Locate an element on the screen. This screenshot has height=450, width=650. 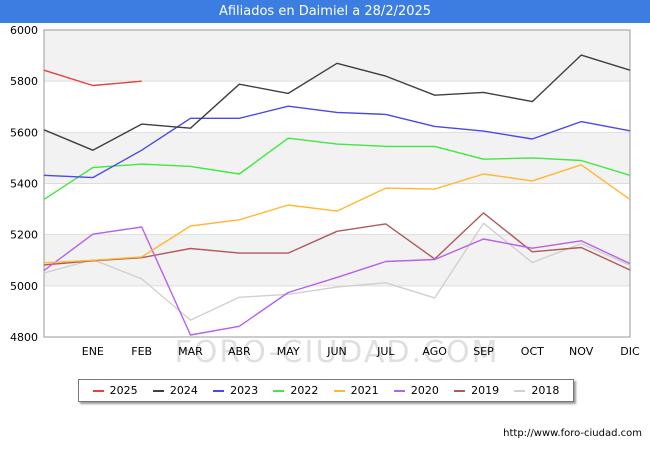
legend-label: 2022 is located at coordinates (304, 390).